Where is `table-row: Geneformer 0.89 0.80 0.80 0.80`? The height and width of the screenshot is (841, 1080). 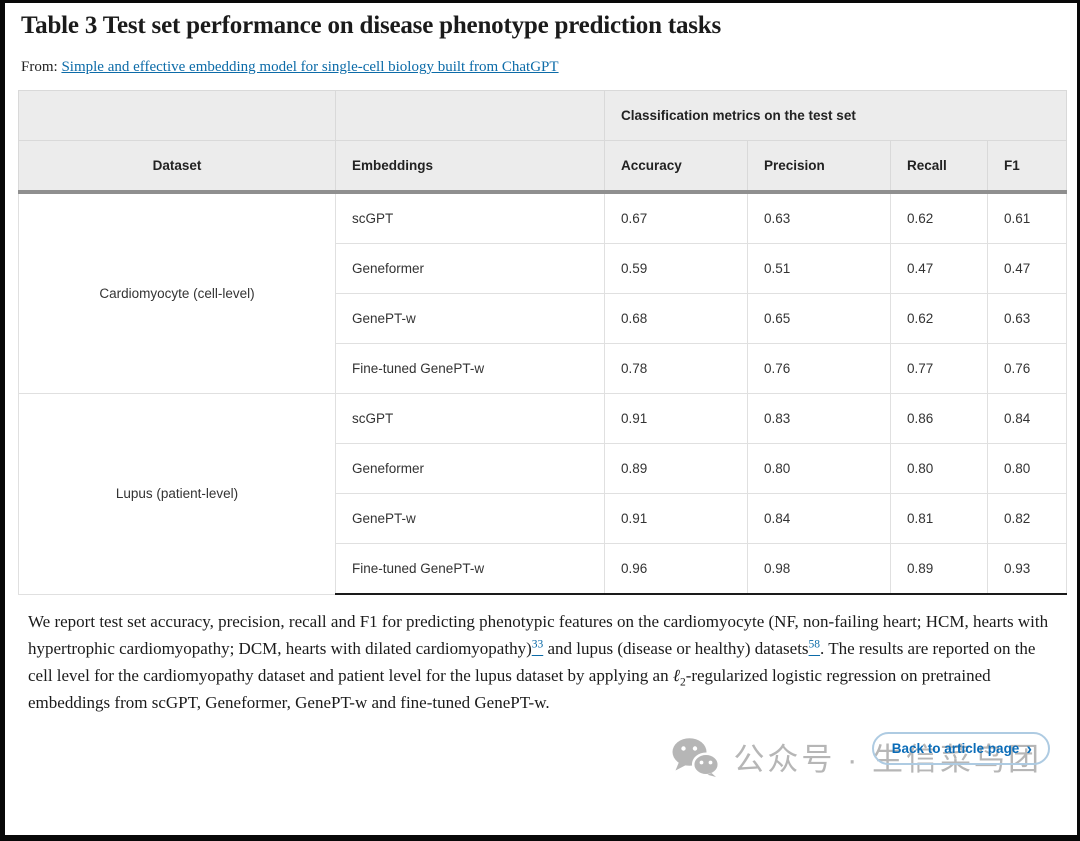
table-row: Geneformer 0.89 0.80 0.80 0.80 is located at coordinates (543, 468).